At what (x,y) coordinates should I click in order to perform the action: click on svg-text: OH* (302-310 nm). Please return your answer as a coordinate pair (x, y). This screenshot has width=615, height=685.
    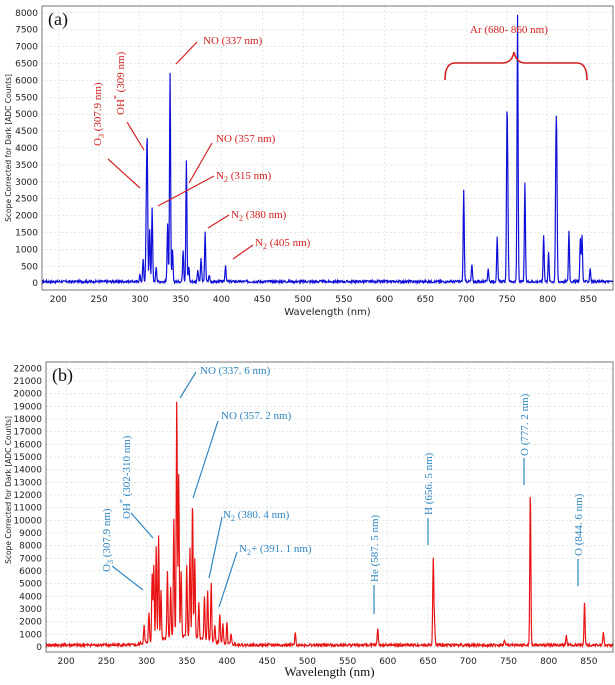
    Looking at the image, I should click on (125, 477).